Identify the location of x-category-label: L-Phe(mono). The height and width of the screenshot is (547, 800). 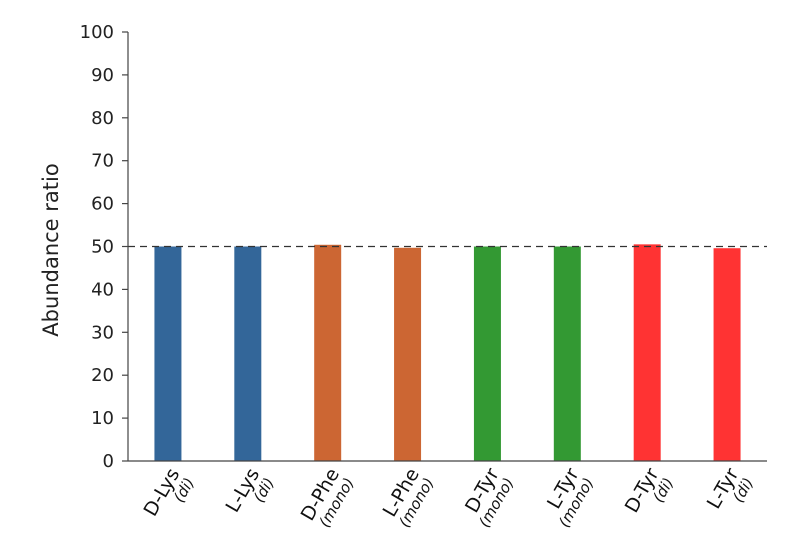
(408, 498).